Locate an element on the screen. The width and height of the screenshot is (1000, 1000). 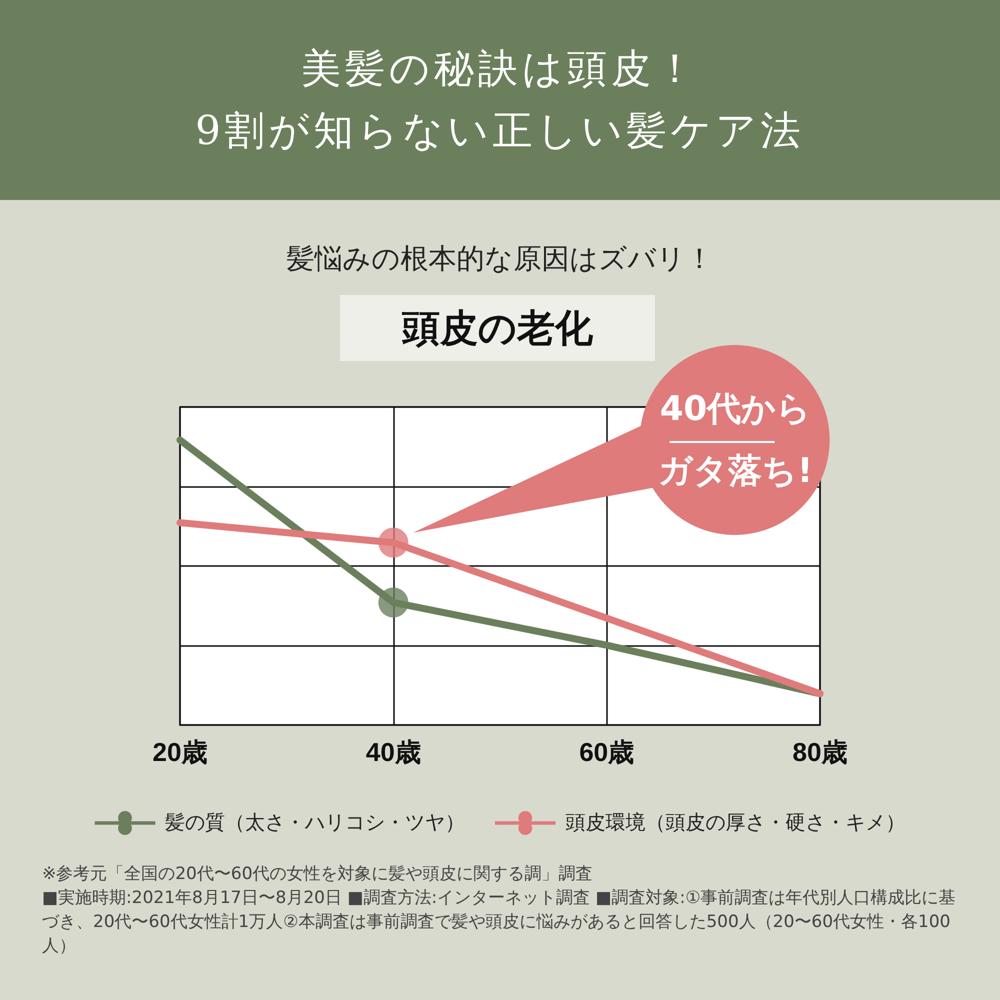
x-tick-label: 20歳 is located at coordinates (180, 752).